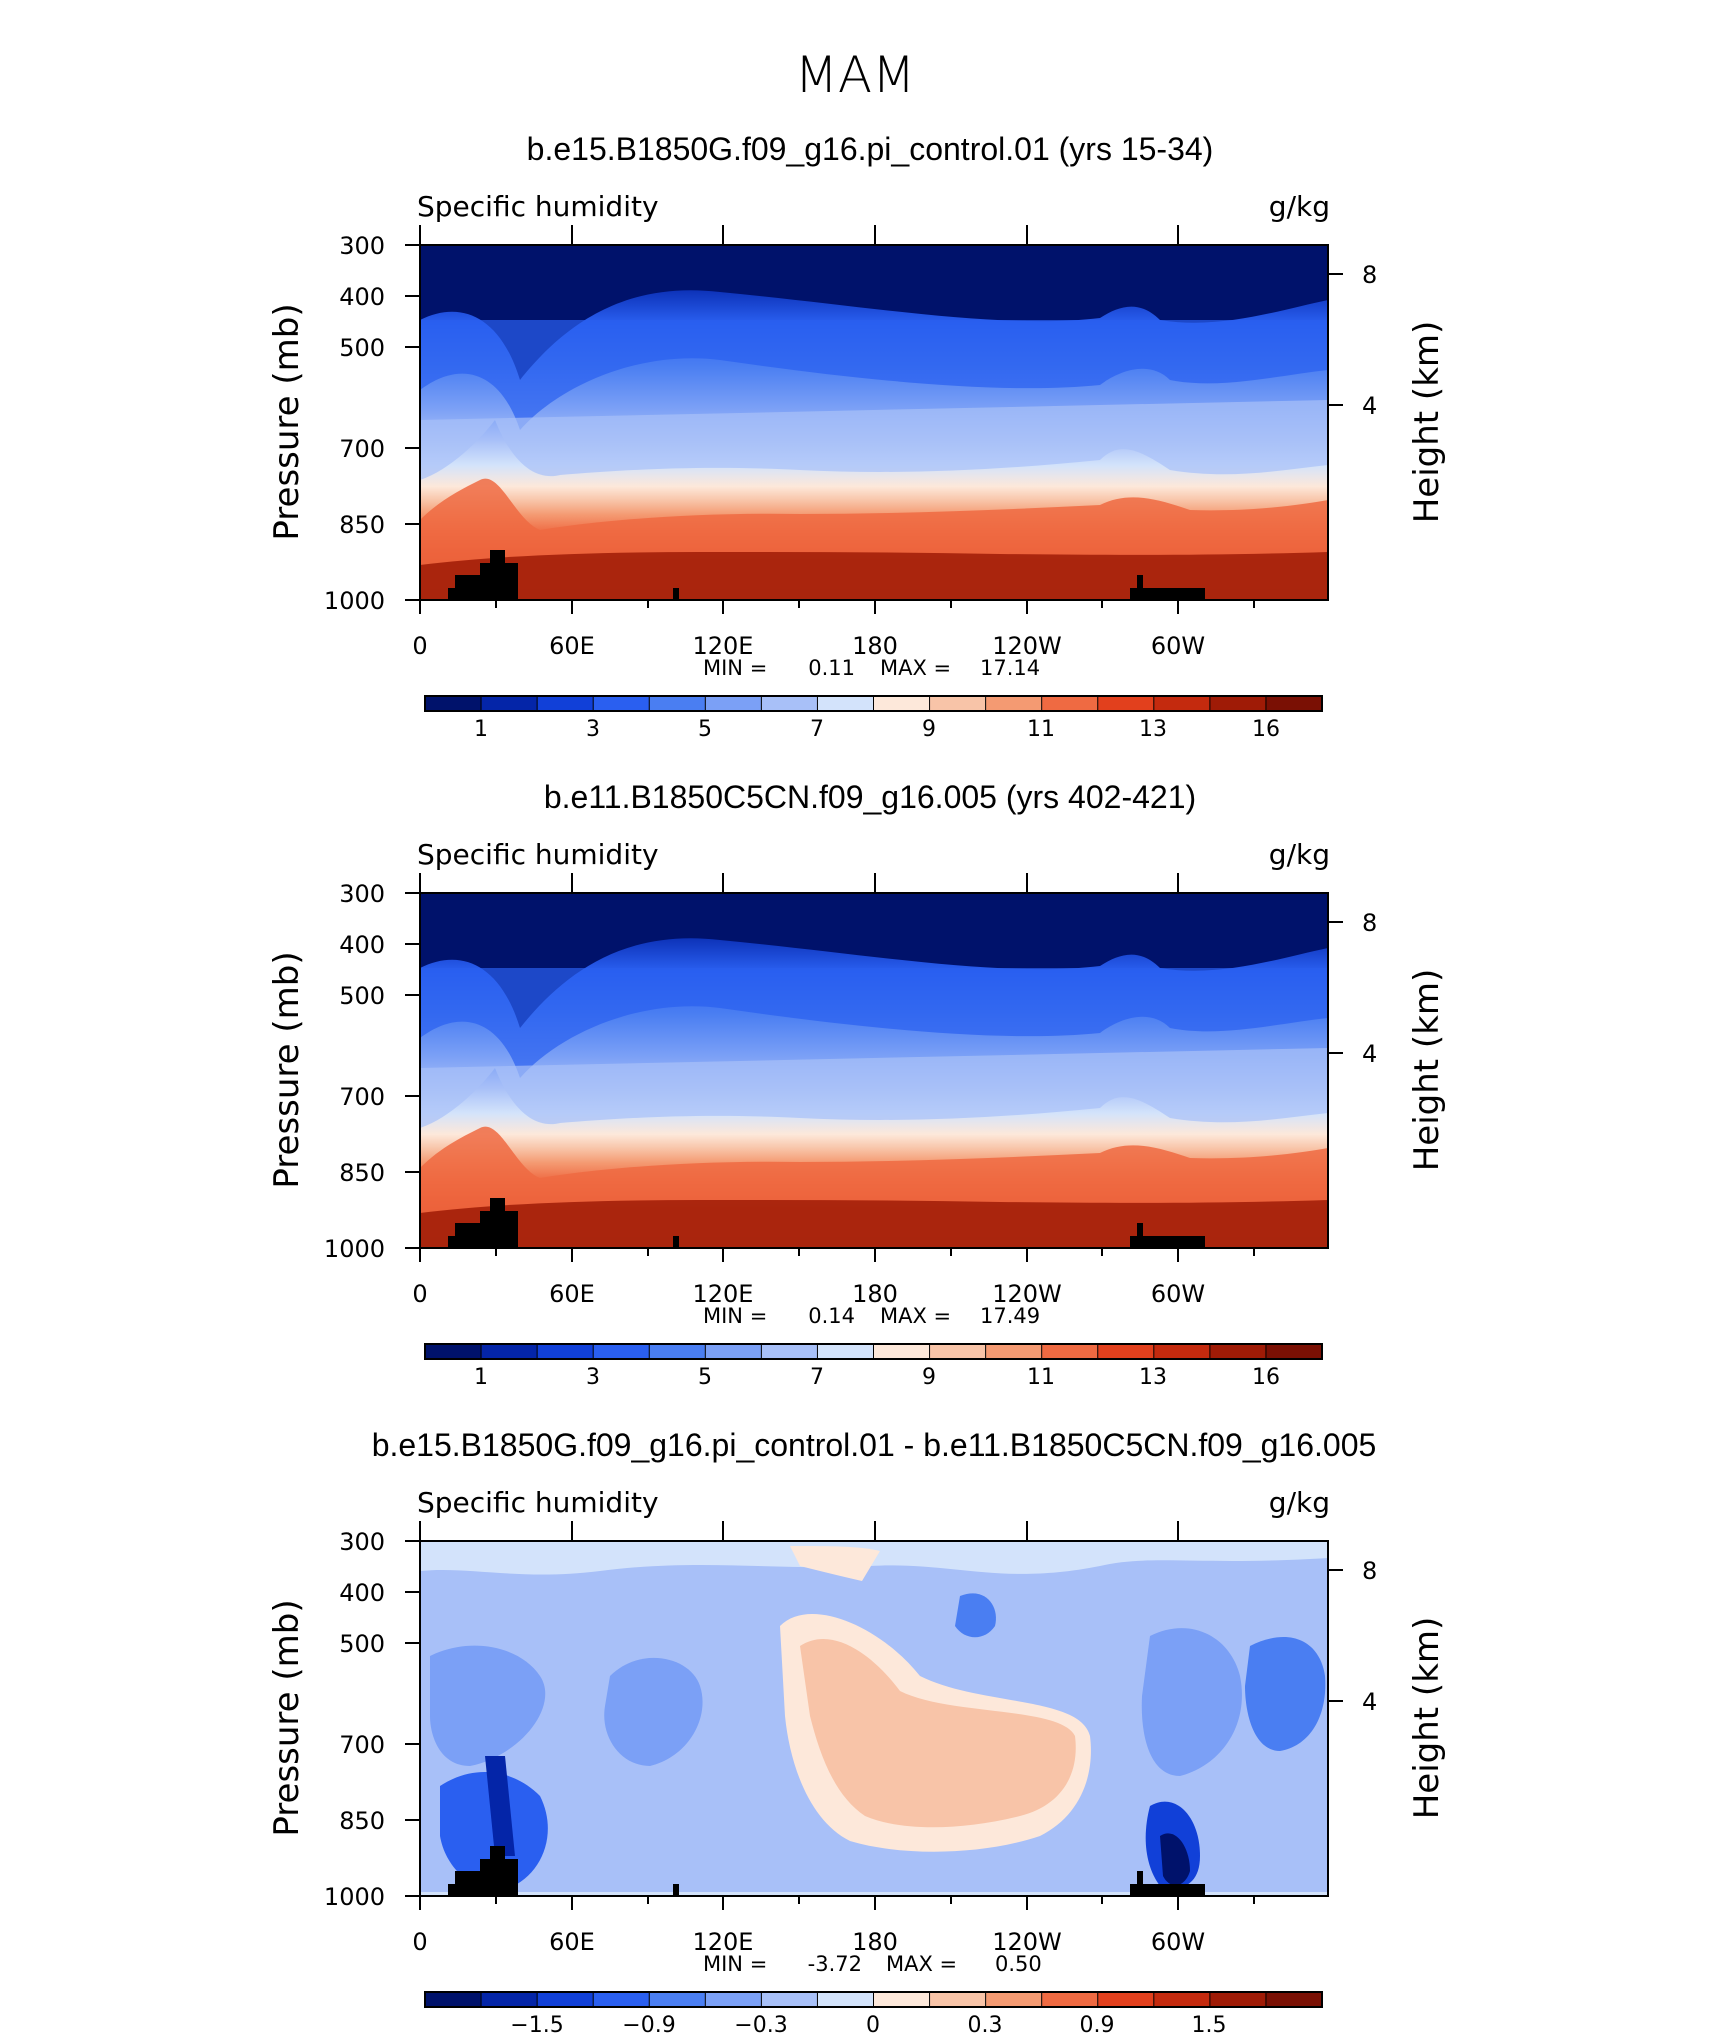 The width and height of the screenshot is (1710, 2038). Describe the element at coordinates (817, 1377) in the screenshot. I see `colorbar-label: 7` at that location.